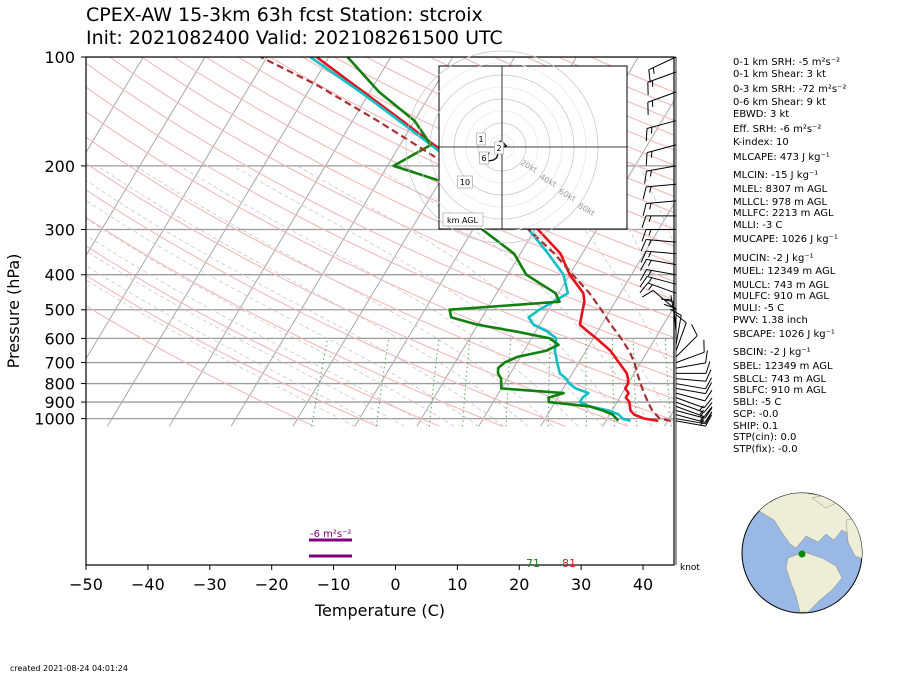  Describe the element at coordinates (533, 563) in the screenshot. I see `surface-dewpoint-label: 71` at that location.